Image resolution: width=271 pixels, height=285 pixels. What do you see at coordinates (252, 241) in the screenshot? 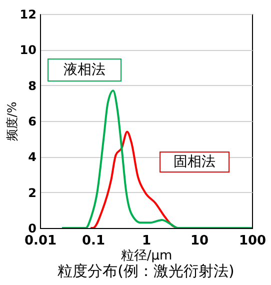
I see `x-tick-label: 100` at bounding box center [252, 241].